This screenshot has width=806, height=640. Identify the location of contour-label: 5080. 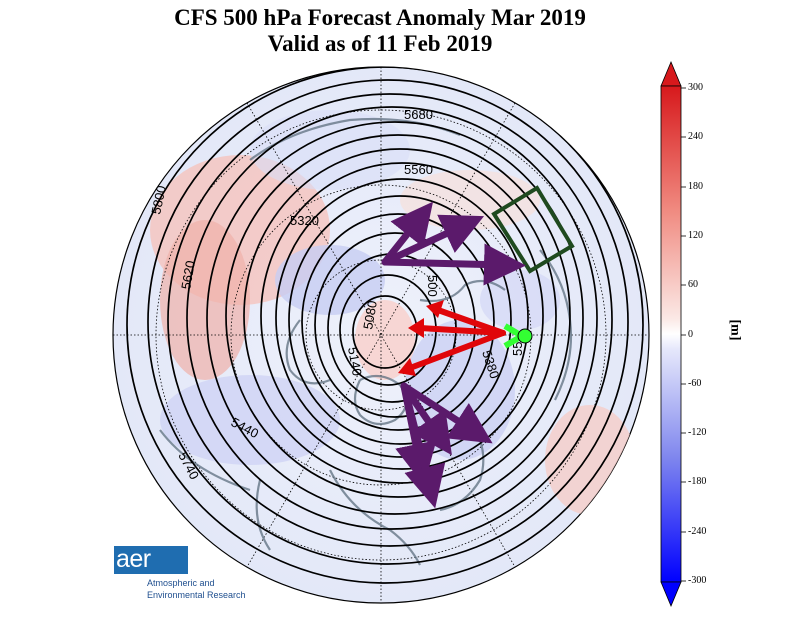
(370, 314).